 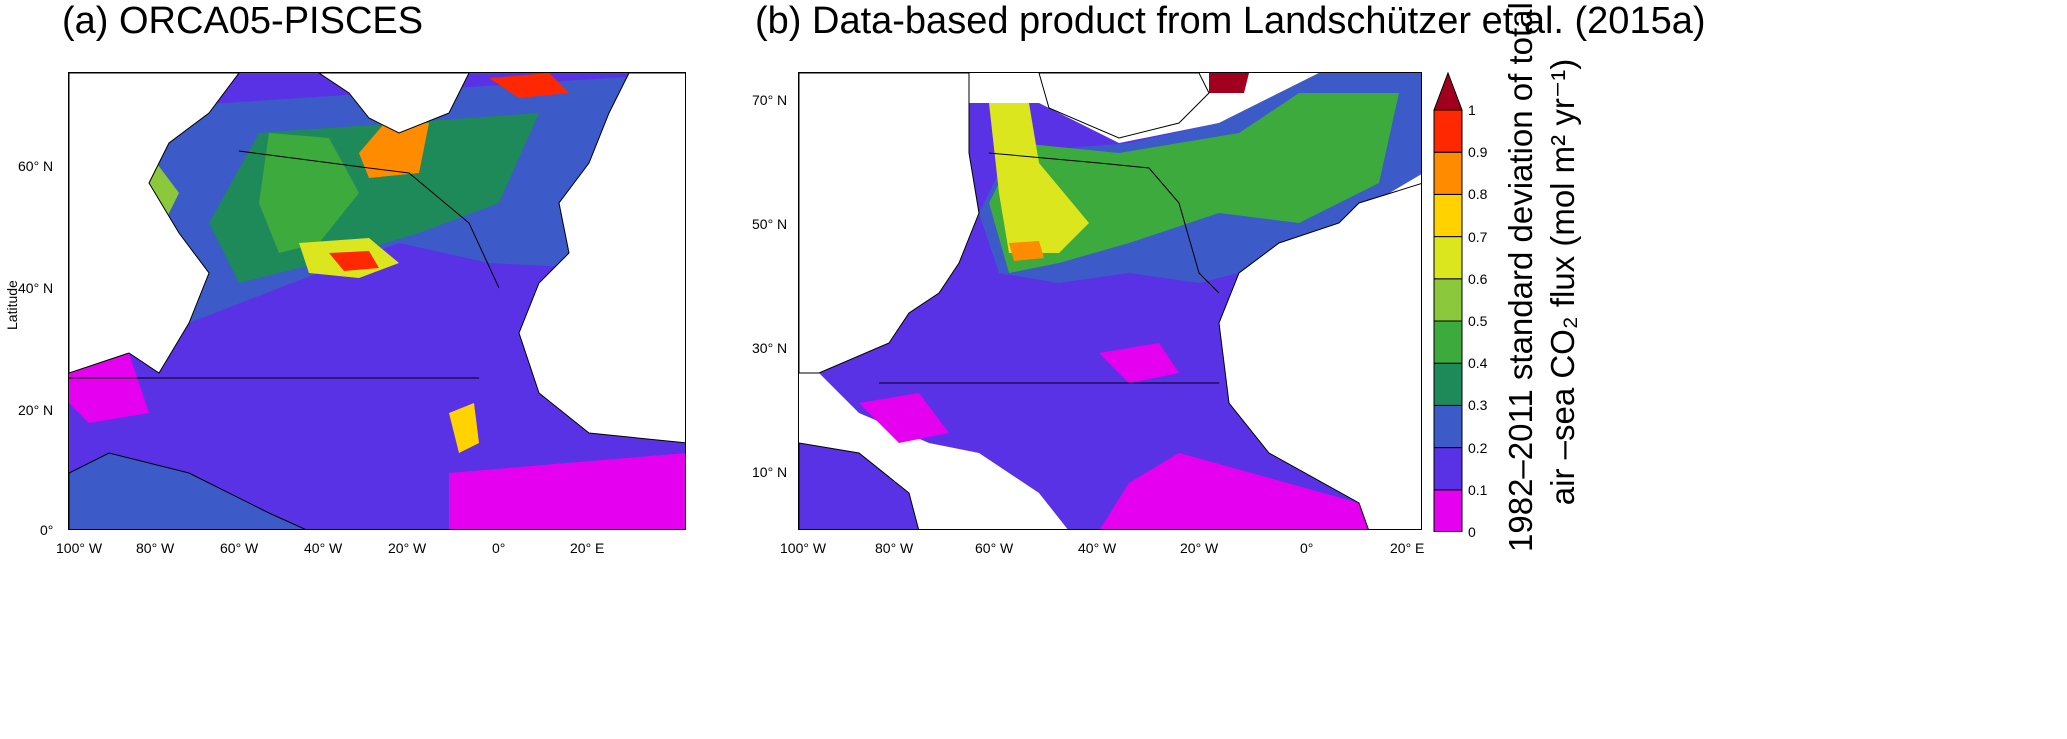 I want to click on colorbar-tick-label: 0.1, so click(x=1478, y=489).